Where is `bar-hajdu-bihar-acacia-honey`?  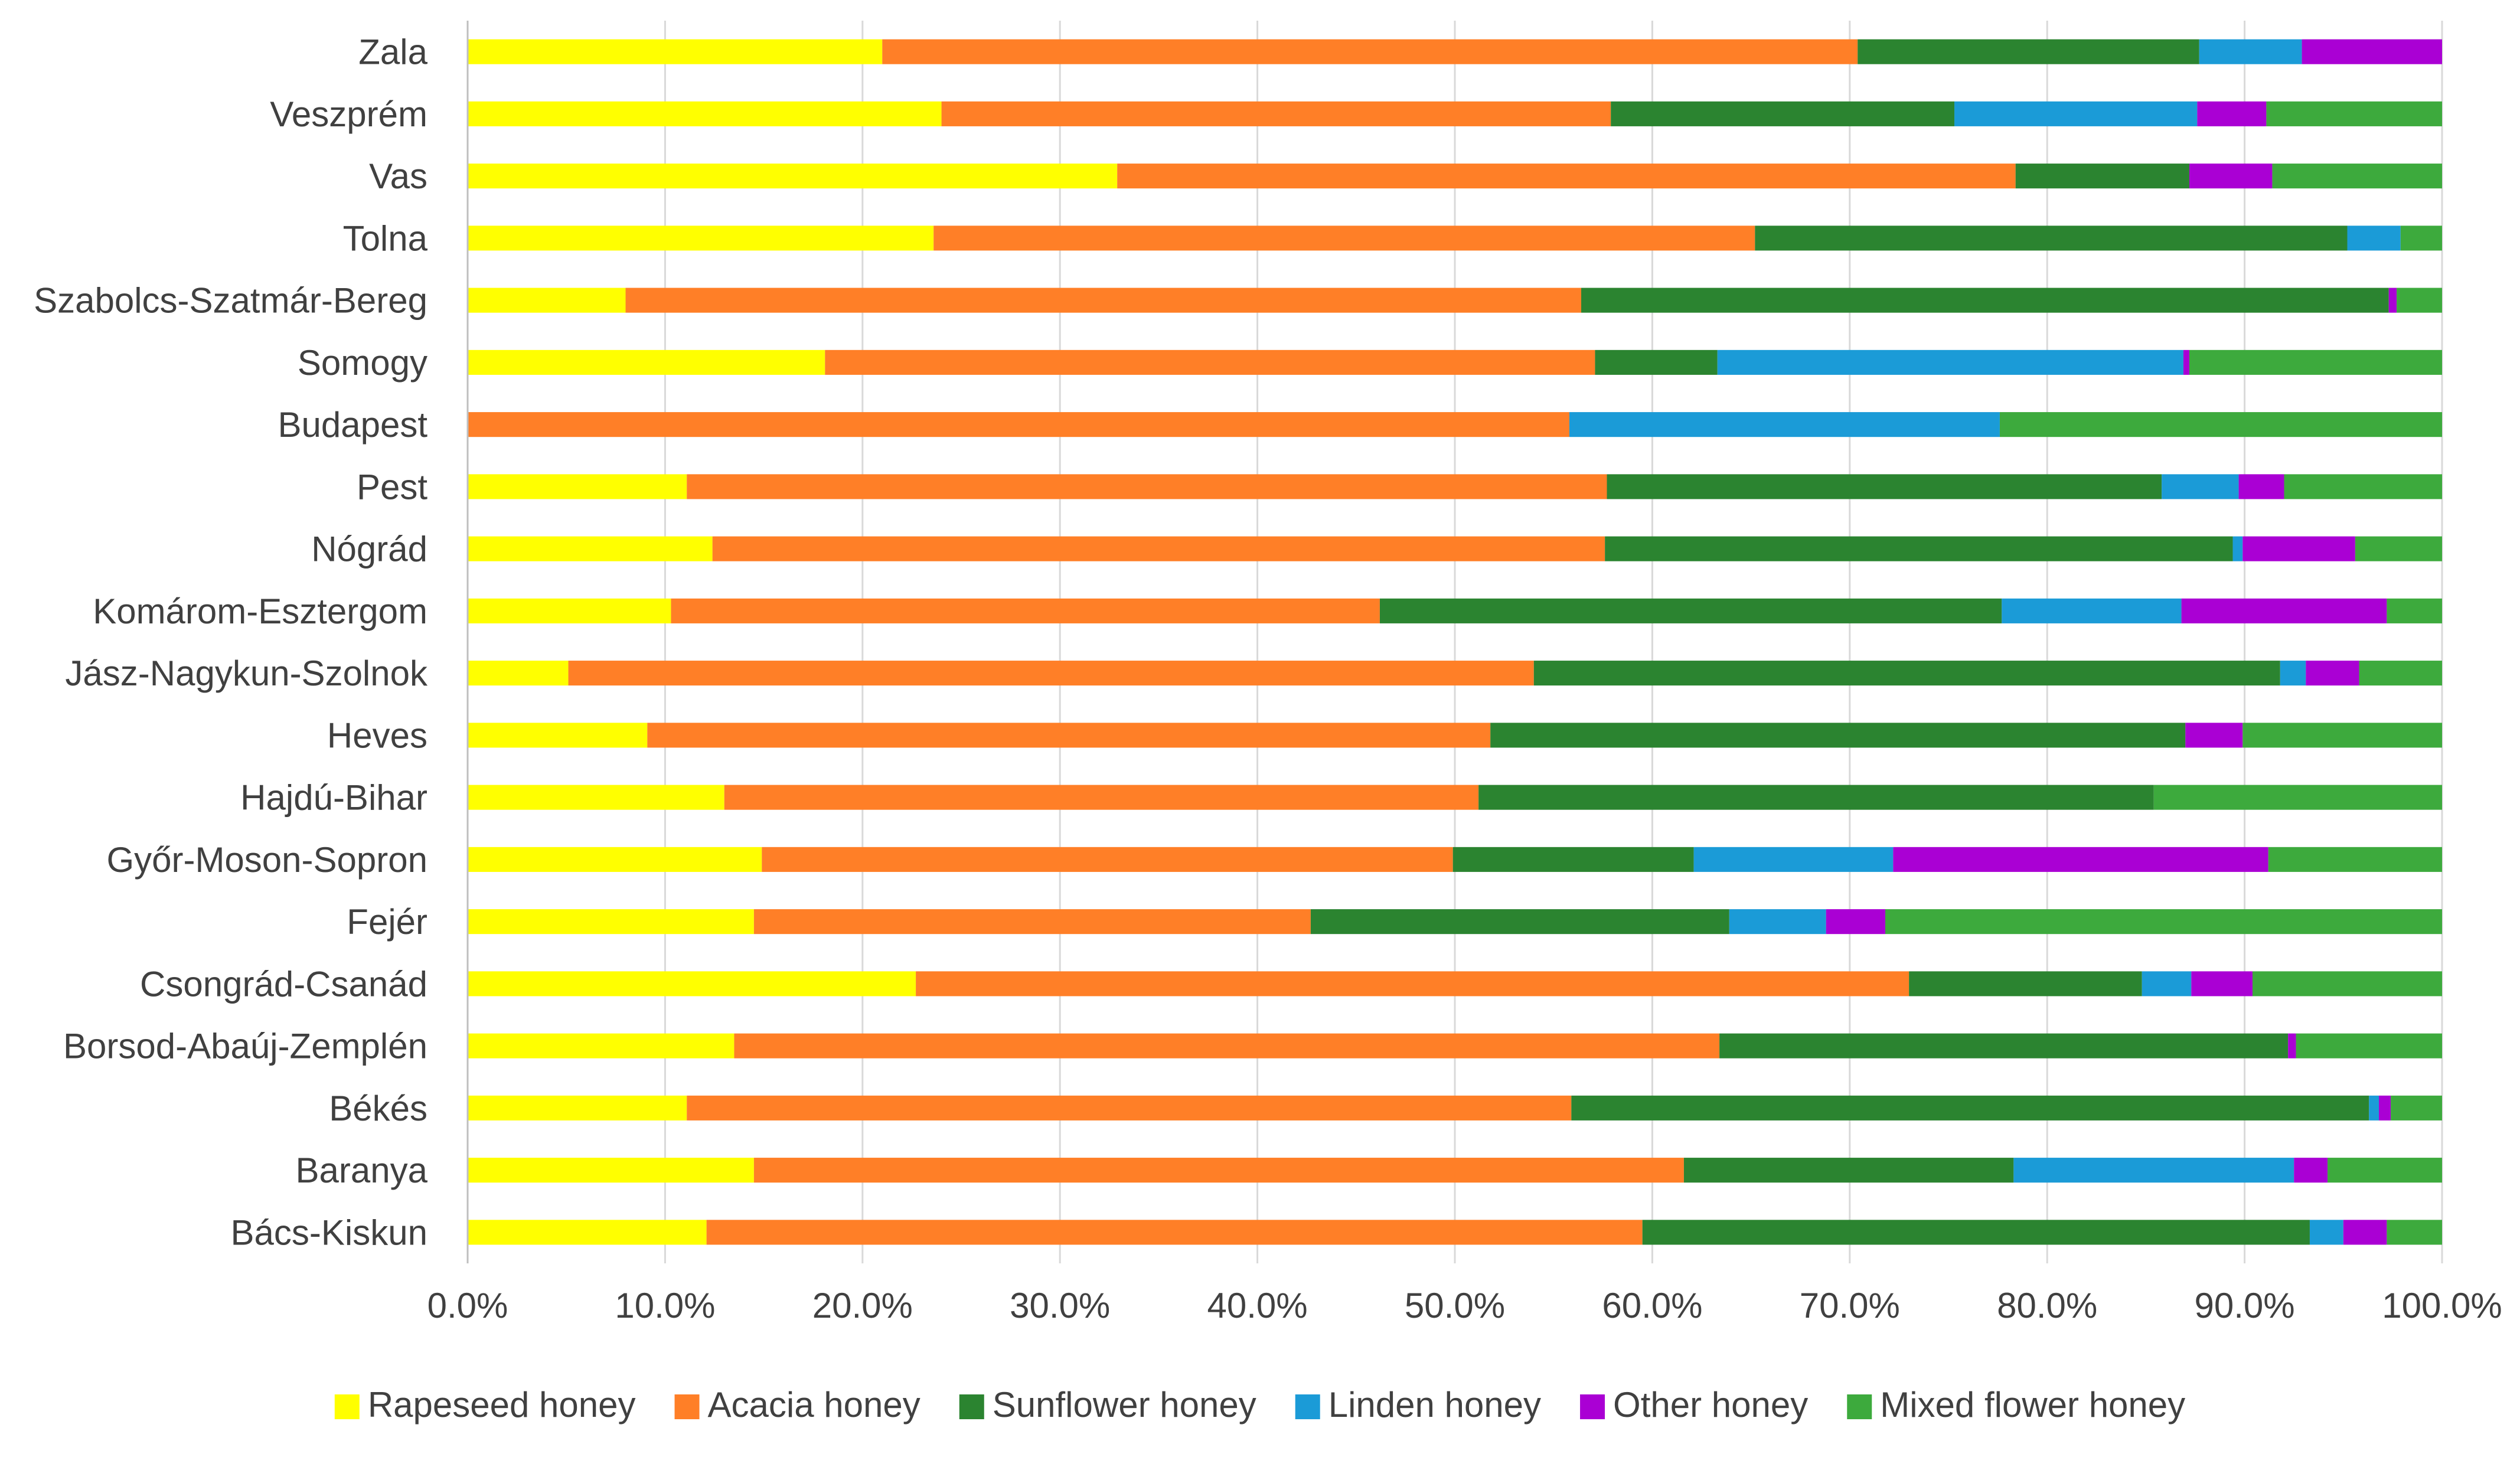
bar-hajdu-bihar-acacia-honey is located at coordinates (1101, 797).